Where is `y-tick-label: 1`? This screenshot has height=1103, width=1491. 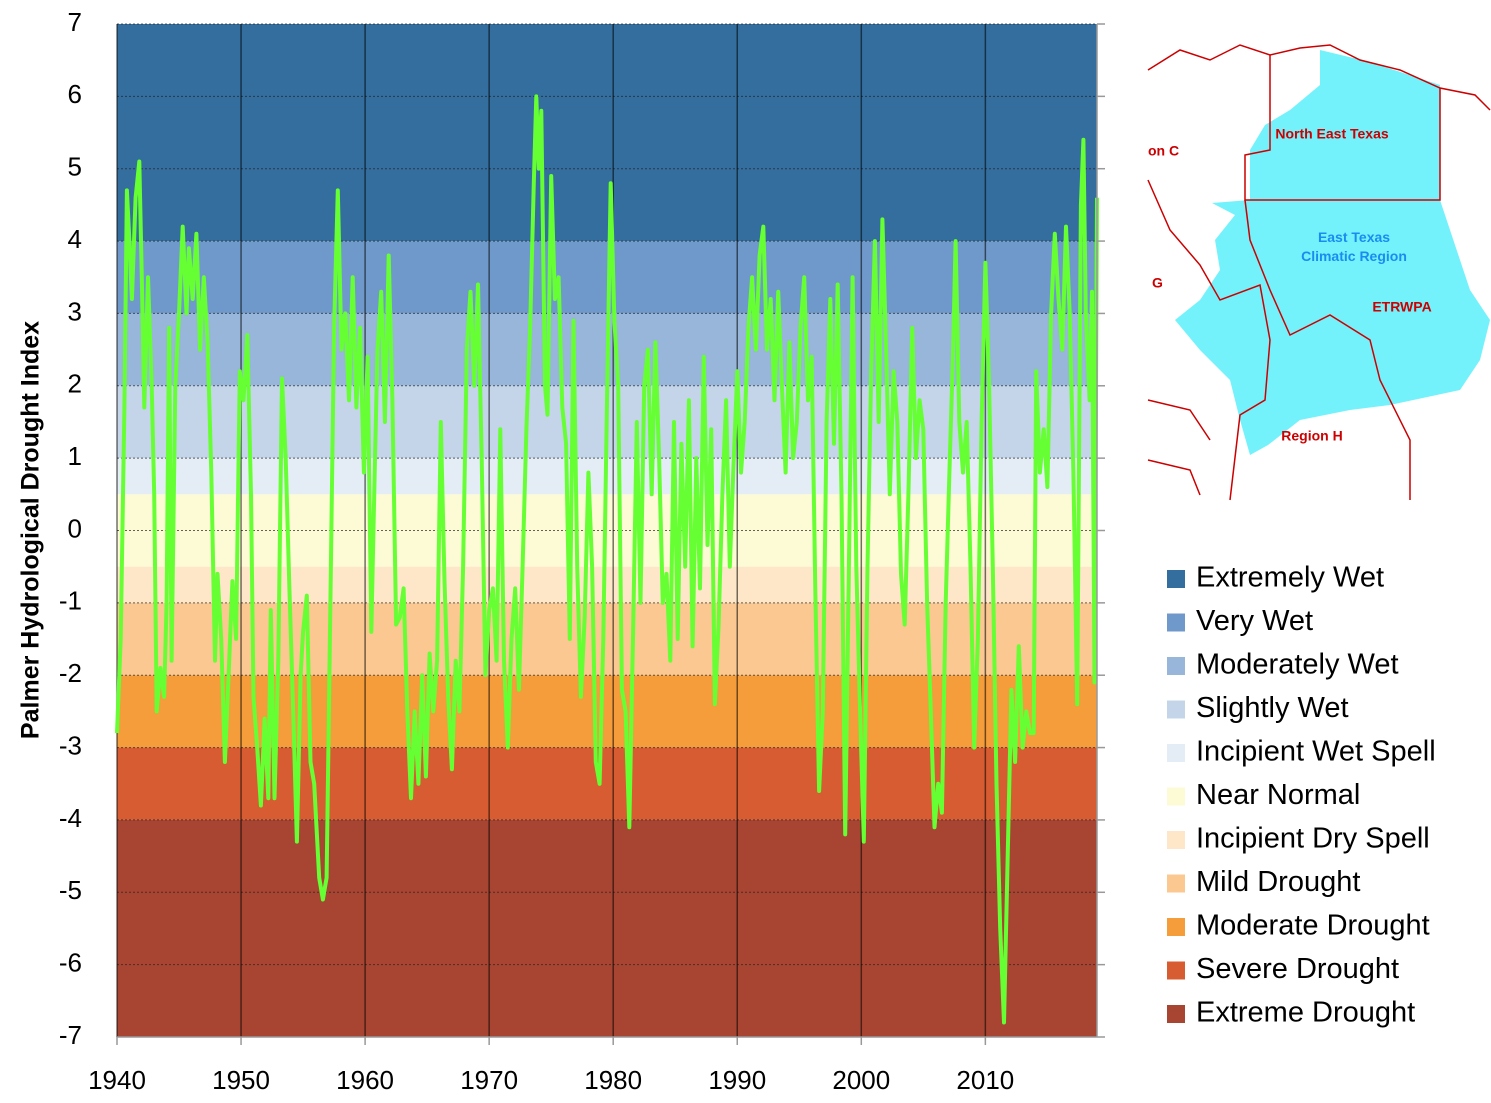 y-tick-label: 1 is located at coordinates (75, 456).